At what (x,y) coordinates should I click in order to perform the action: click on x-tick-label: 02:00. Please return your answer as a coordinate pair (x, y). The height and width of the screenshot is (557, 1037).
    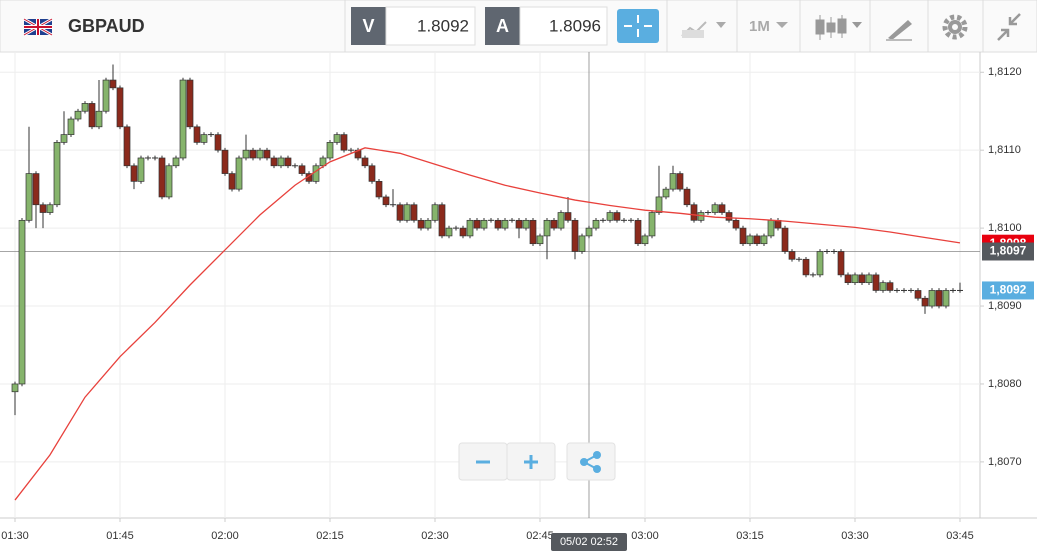
    Looking at the image, I should click on (225, 536).